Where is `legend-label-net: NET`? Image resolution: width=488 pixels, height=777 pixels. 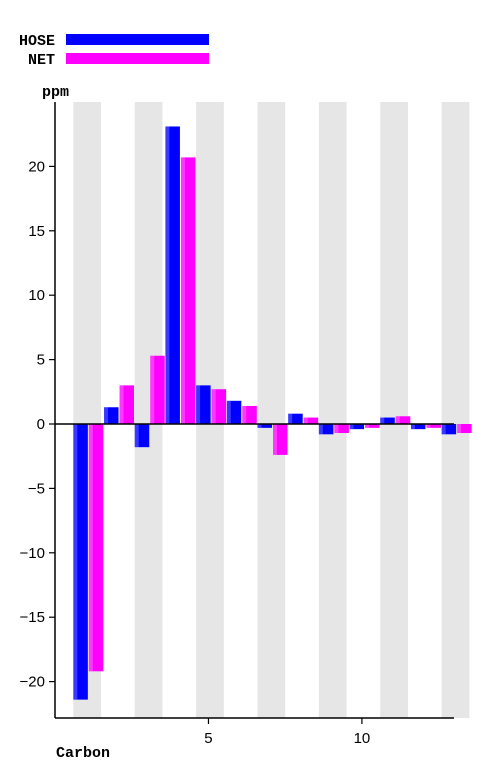
legend-label-net: NET is located at coordinates (41, 60).